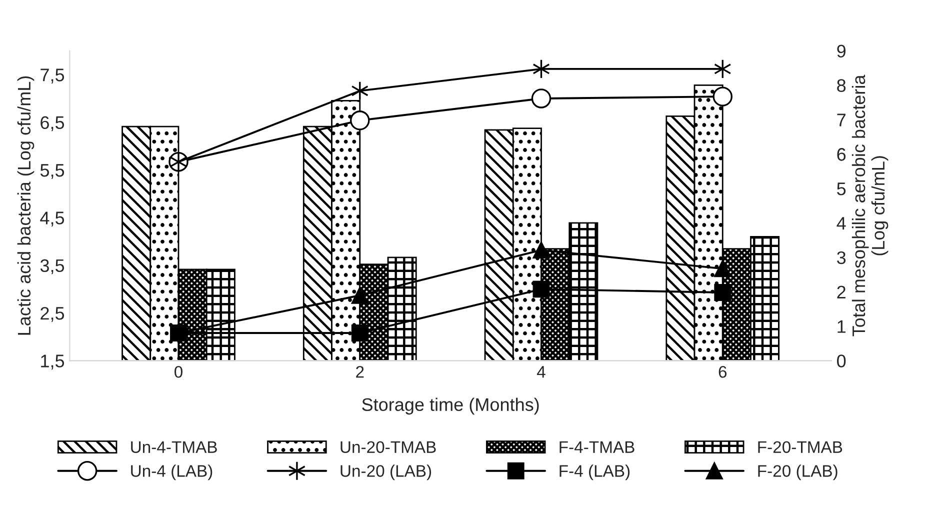 The width and height of the screenshot is (929, 508). What do you see at coordinates (841, 292) in the screenshot?
I see `y2-tick-label: 2` at bounding box center [841, 292].